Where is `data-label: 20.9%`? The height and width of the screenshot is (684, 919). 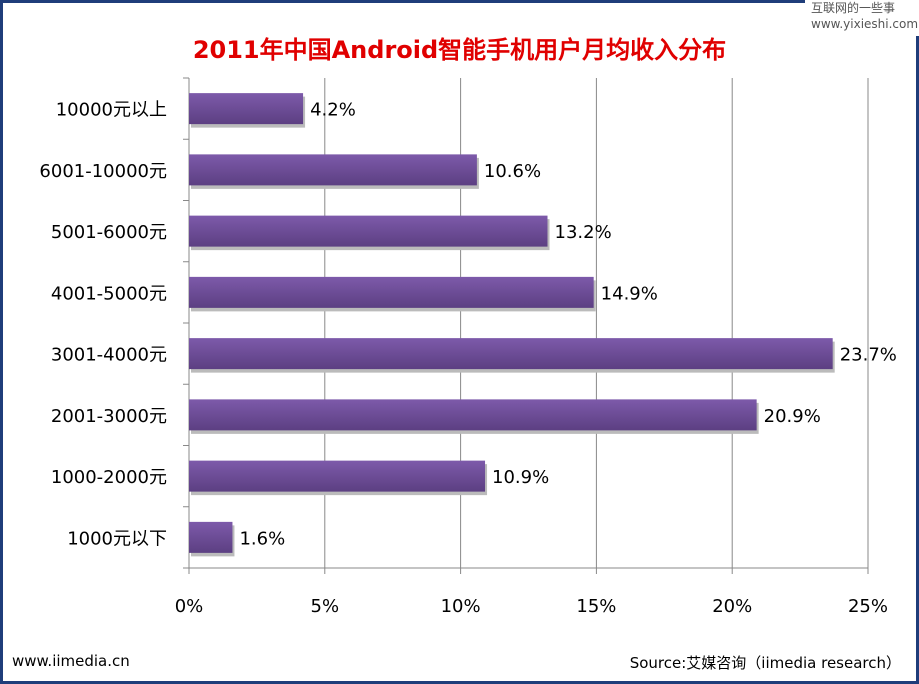 data-label: 20.9% is located at coordinates (792, 416).